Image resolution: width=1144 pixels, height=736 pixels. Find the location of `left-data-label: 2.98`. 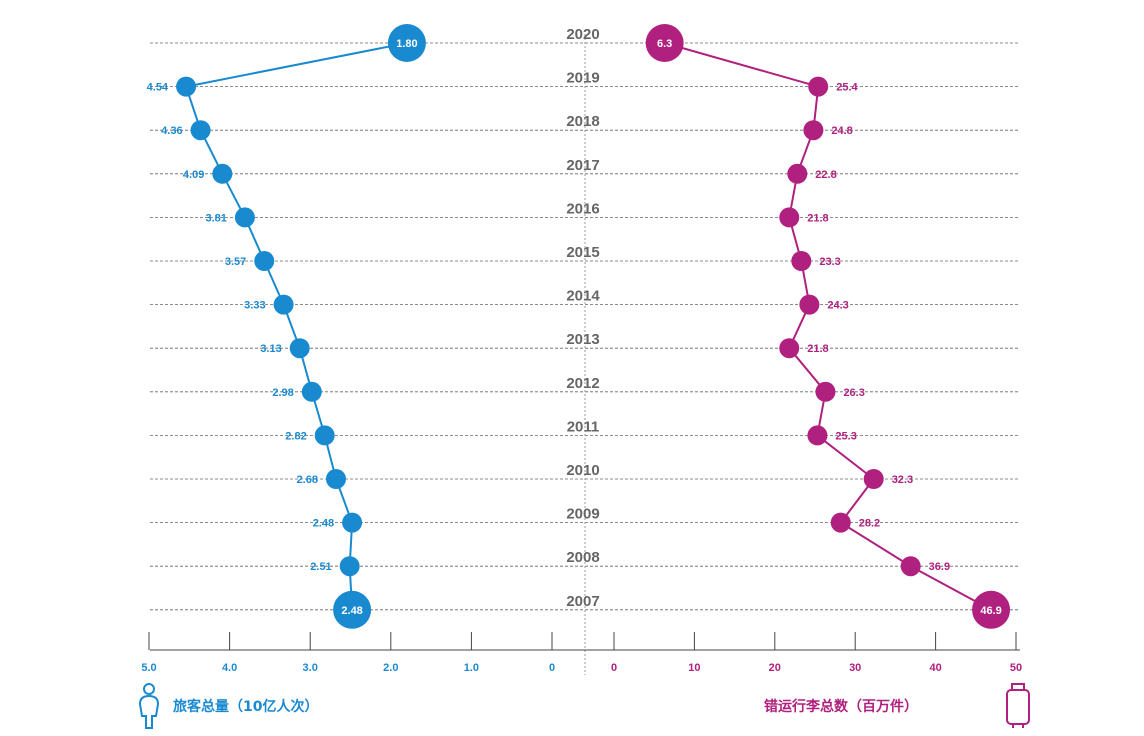

left-data-label: 2.98 is located at coordinates (282, 393).